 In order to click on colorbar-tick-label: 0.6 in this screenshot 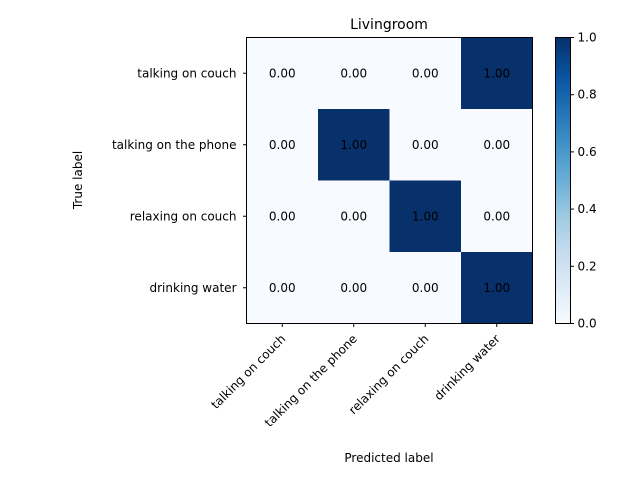, I will do `click(587, 152)`.